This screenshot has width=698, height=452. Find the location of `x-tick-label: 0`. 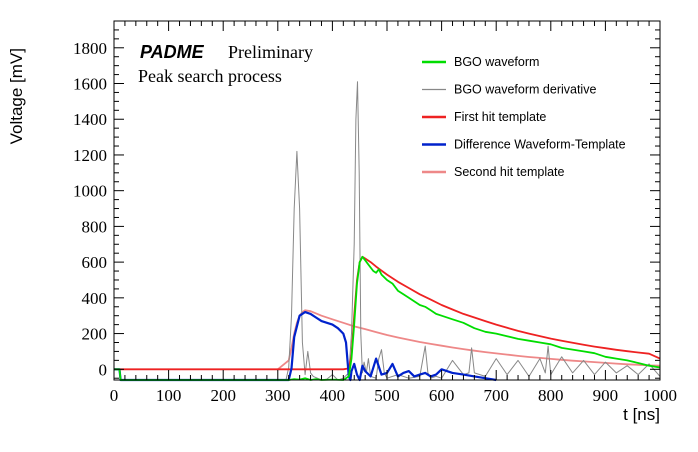

x-tick-label: 0 is located at coordinates (114, 395).